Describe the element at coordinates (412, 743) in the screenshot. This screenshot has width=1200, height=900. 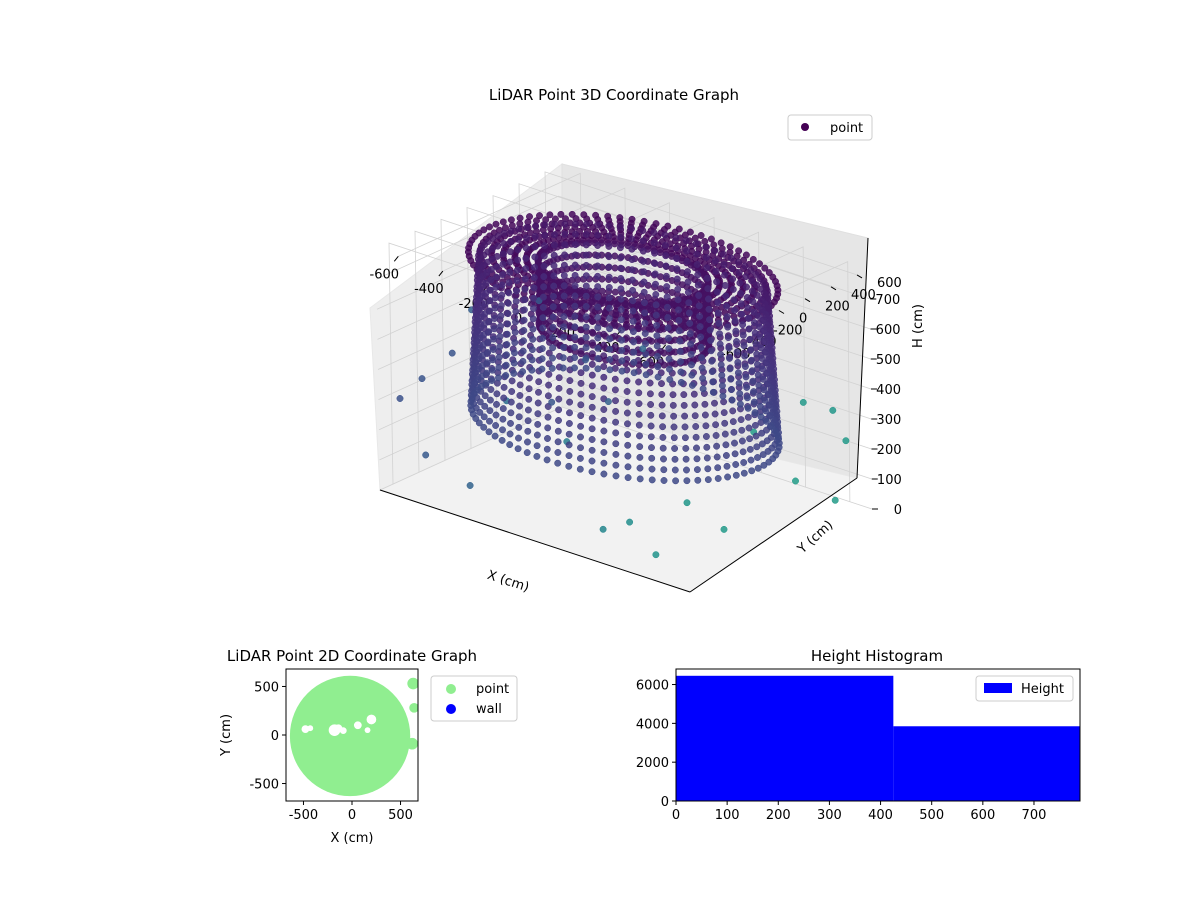
I see `point-cluster` at that location.